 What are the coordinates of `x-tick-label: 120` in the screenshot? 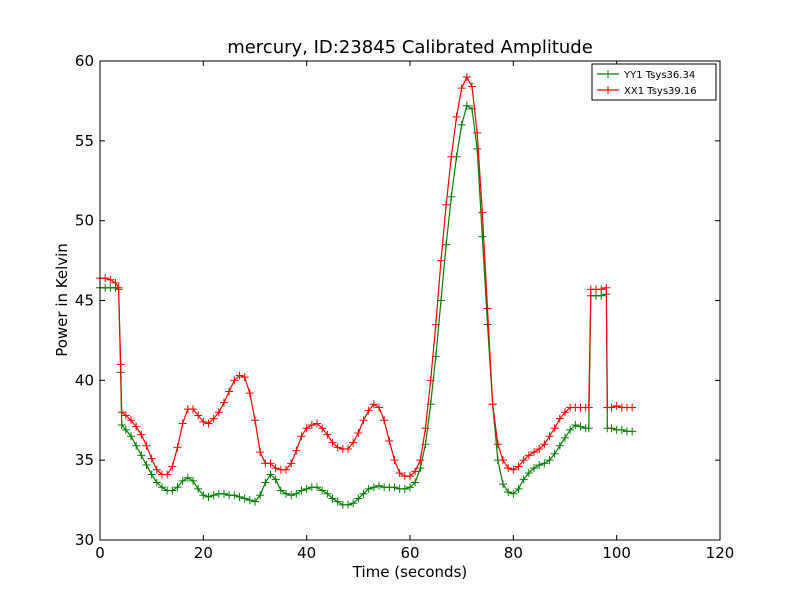 It's located at (720, 553).